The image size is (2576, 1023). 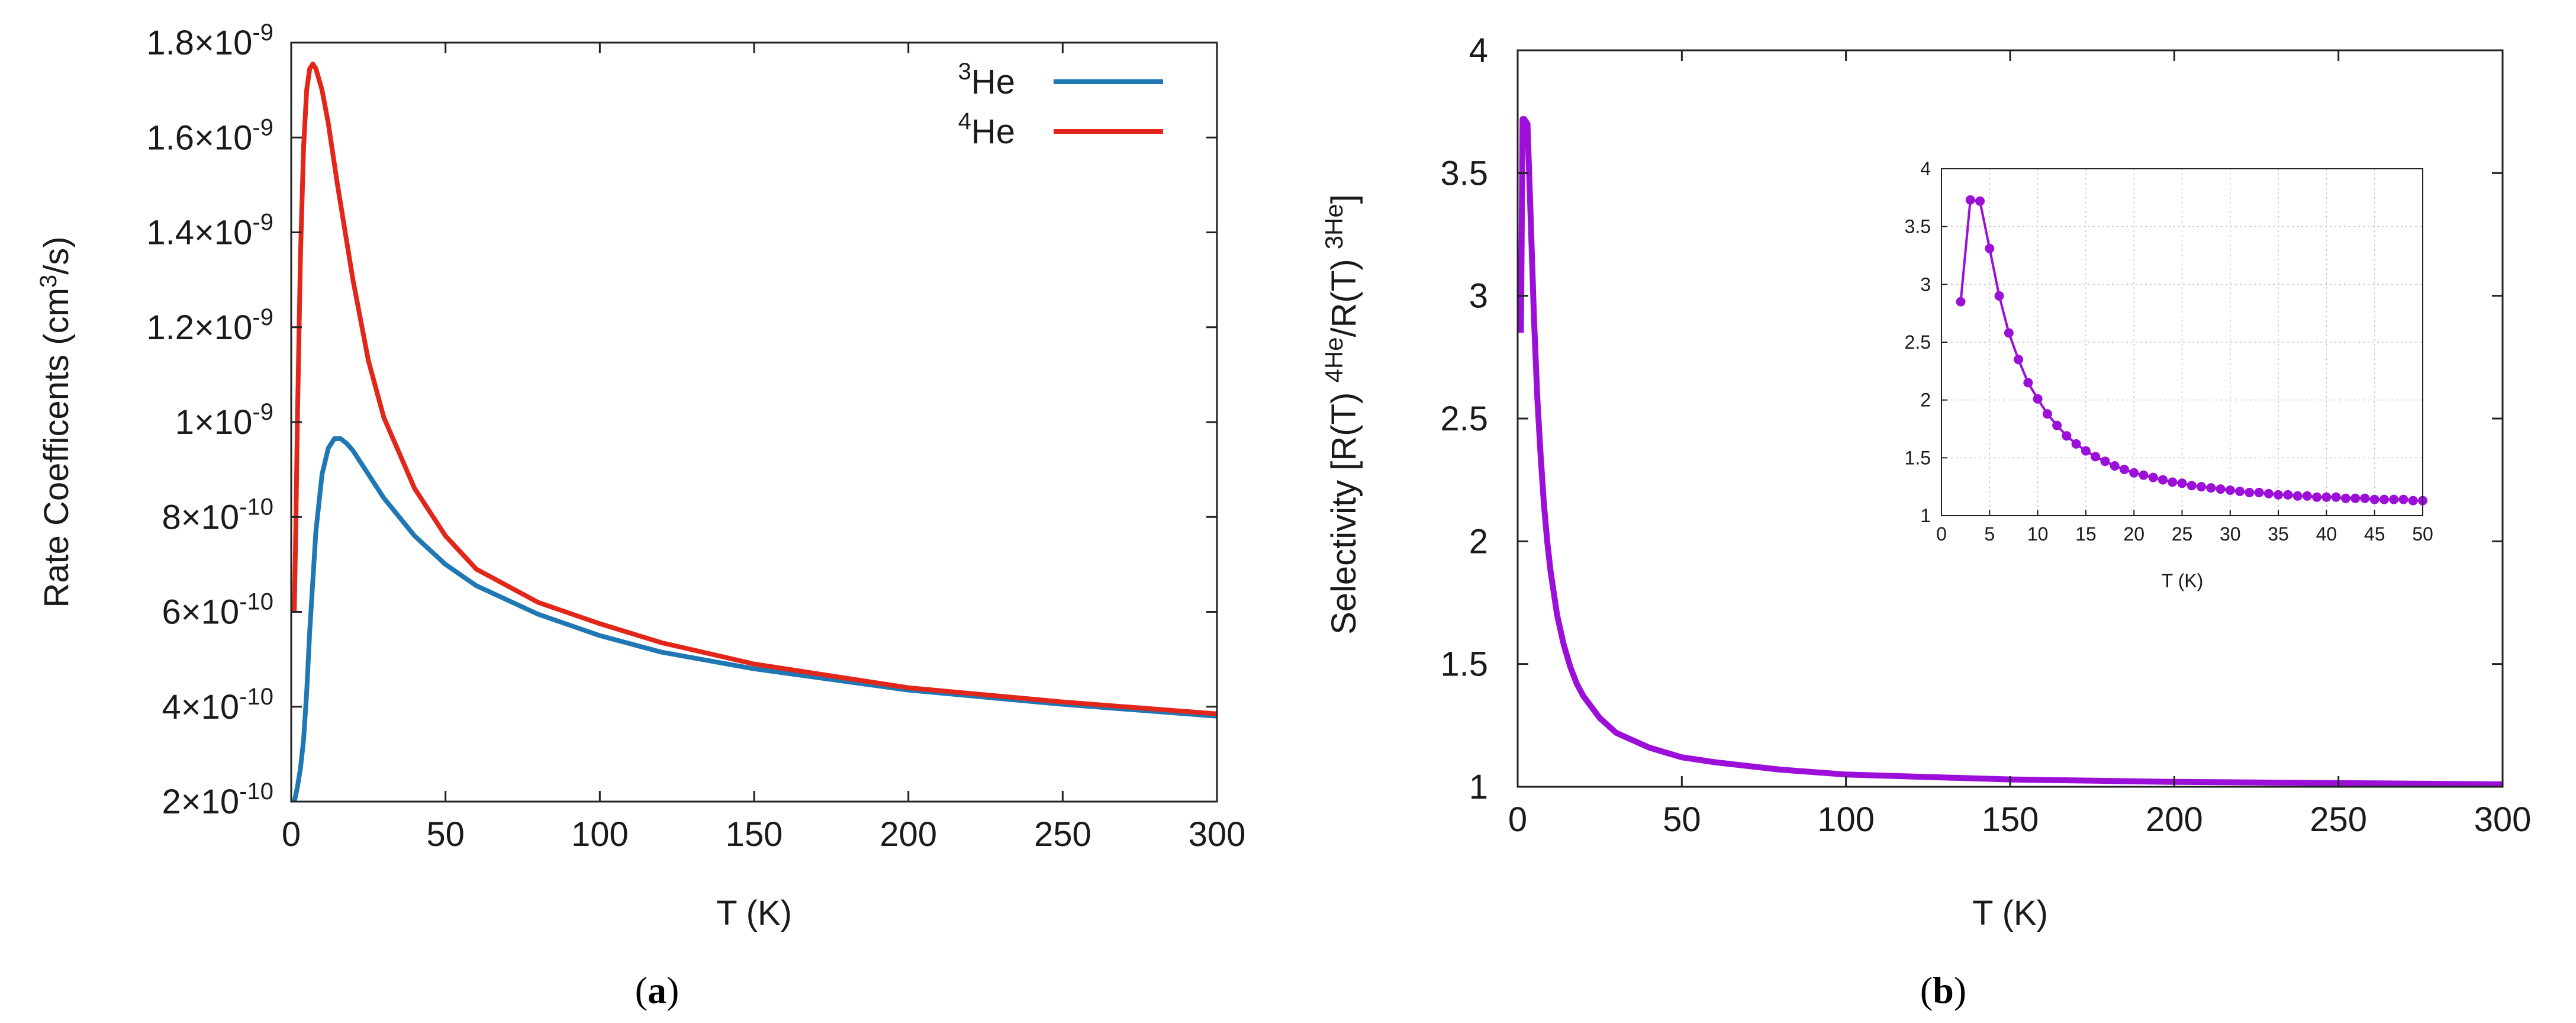 What do you see at coordinates (171, 802) in the screenshot?
I see `y-tick-mantissa: 2` at bounding box center [171, 802].